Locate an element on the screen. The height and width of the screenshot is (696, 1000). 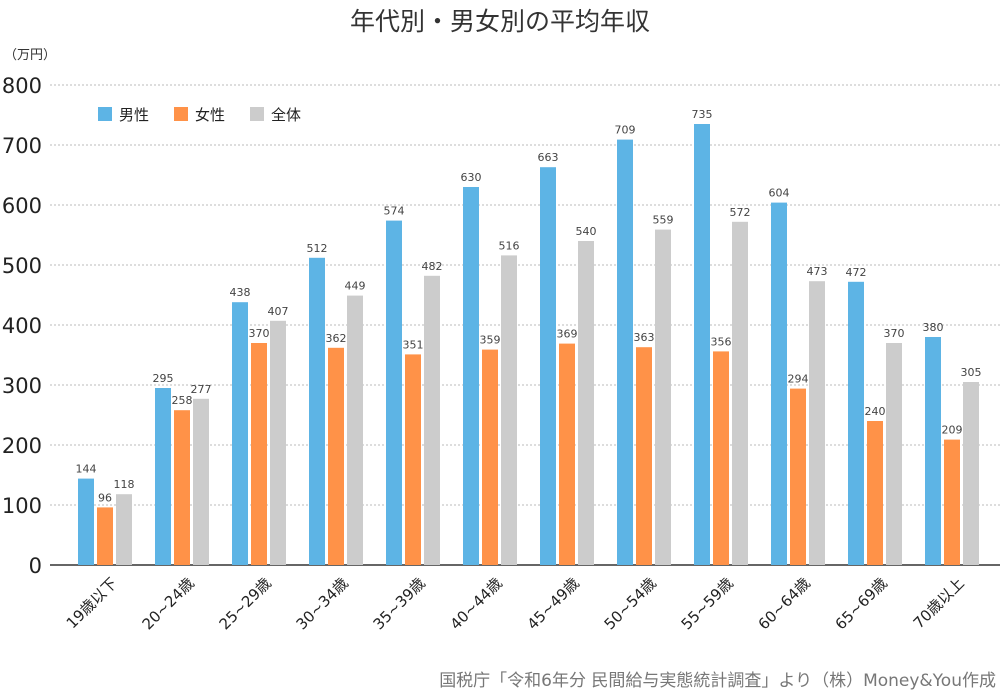
data-label: 559 is located at coordinates (663, 220).